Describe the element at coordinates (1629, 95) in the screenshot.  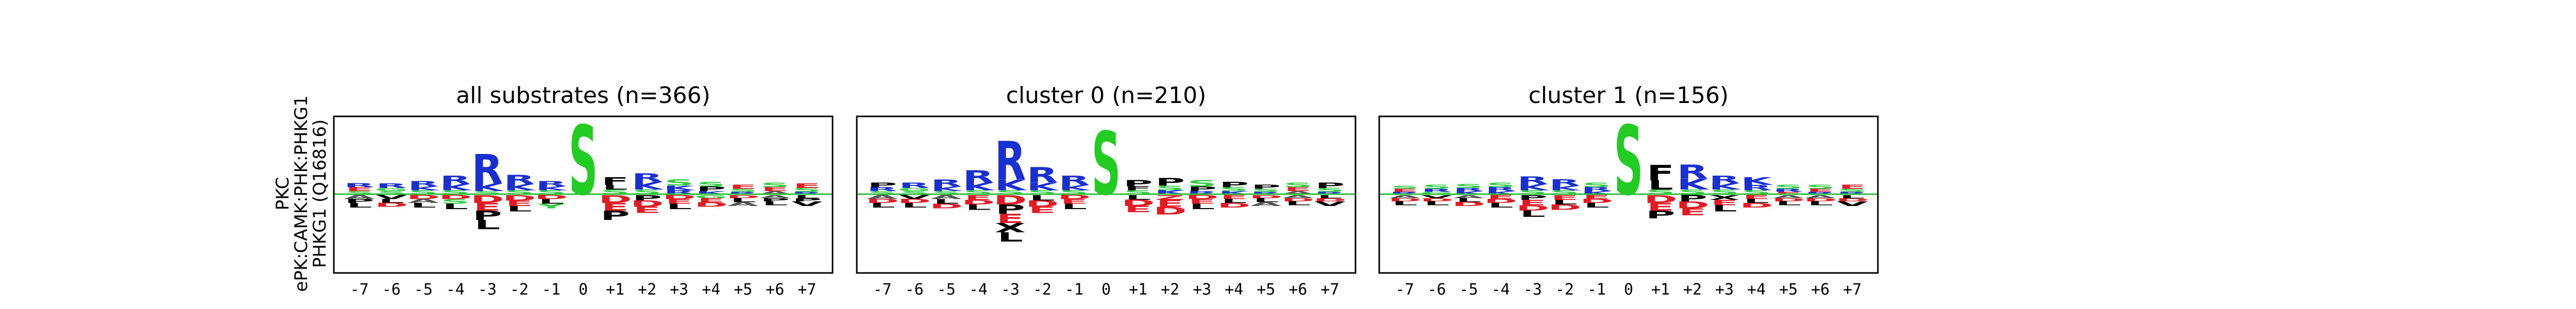
I see `panel-title: cluster 1 (n=156)` at that location.